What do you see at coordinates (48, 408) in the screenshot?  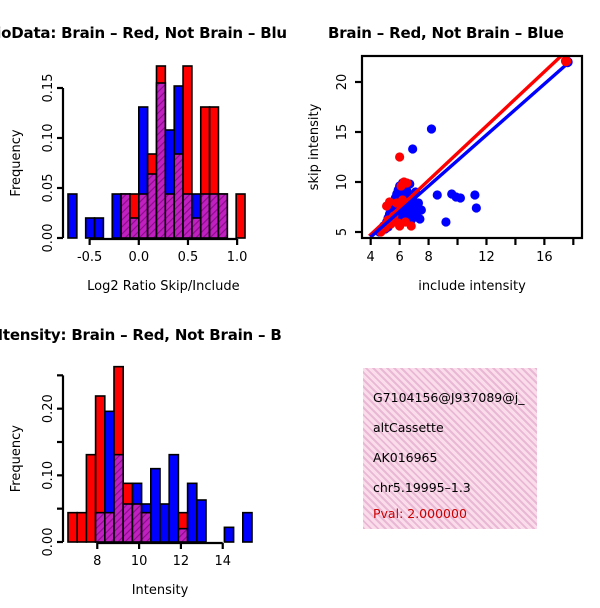 I see `svg-text: 0.20` at bounding box center [48, 408].